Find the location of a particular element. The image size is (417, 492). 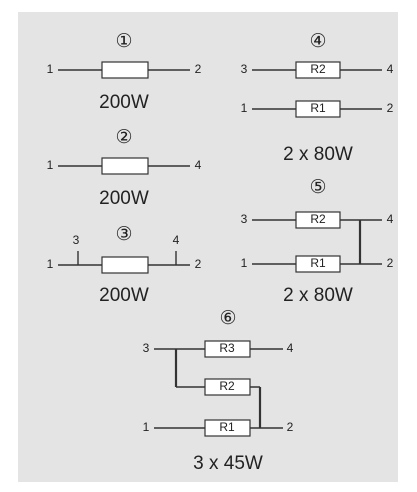

diagram-2: ② 1 4 200W is located at coordinates (124, 168).